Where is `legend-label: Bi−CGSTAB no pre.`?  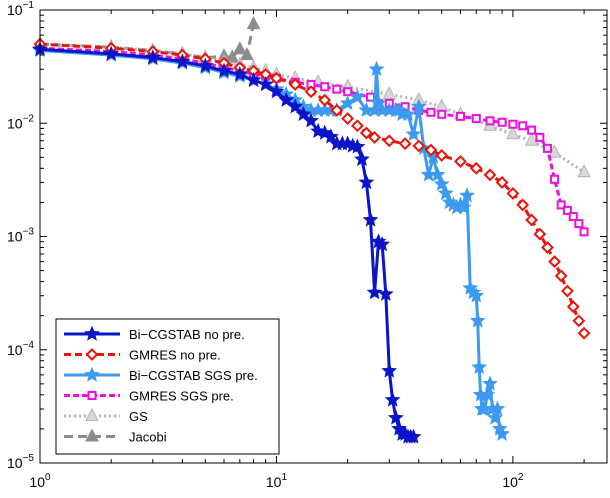 legend-label: Bi−CGSTAB no pre. is located at coordinates (187, 334).